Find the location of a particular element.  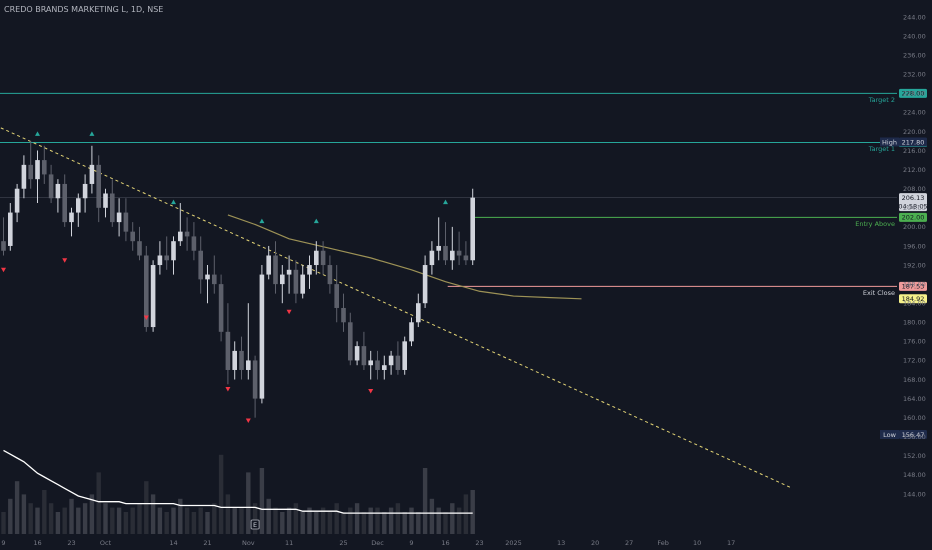

earnings-letter: E is located at coordinates (255, 525).